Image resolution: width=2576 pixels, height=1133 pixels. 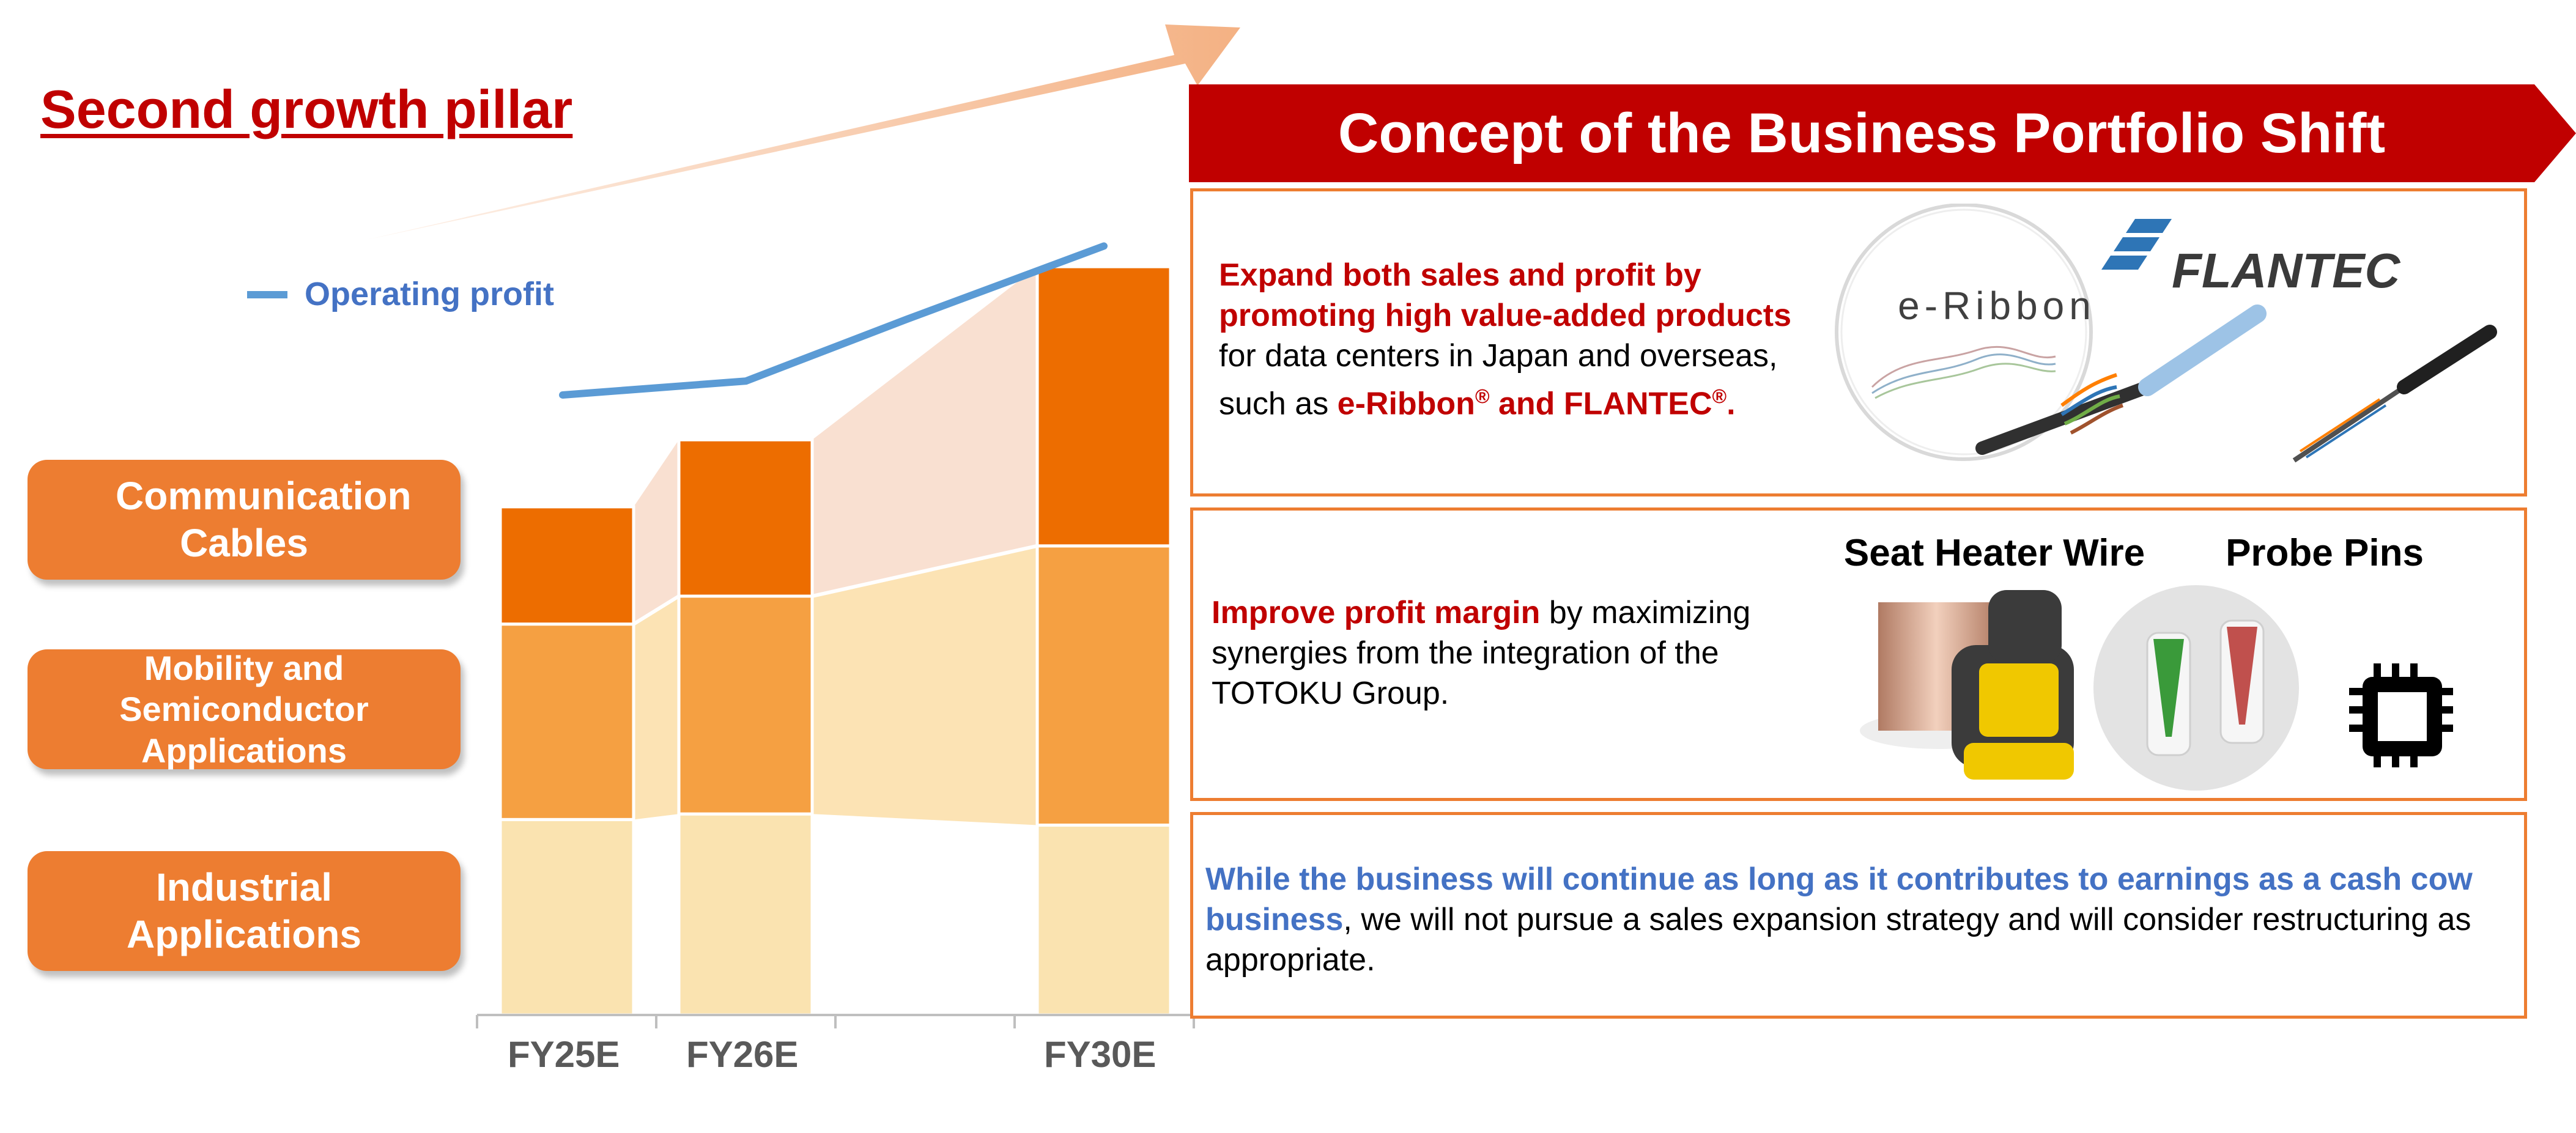 What do you see at coordinates (745, 915) in the screenshot?
I see `bar-industrial-fy26e` at bounding box center [745, 915].